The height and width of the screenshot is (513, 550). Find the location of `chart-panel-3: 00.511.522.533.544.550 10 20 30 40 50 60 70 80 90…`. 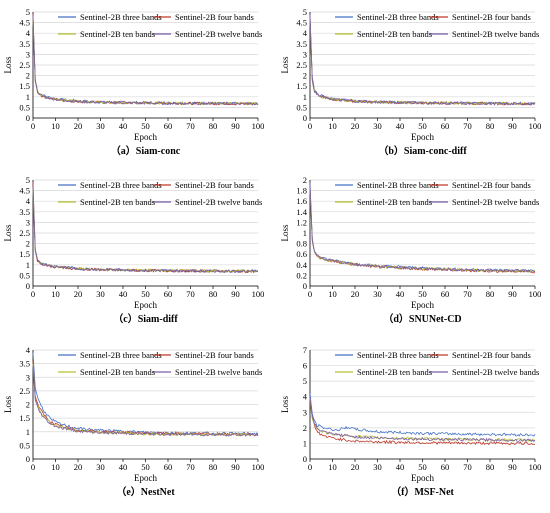

chart-panel-3: 00.511.522.533.544.550 10 20 30 40 50 60 70 80 90… is located at coordinates (133, 250).